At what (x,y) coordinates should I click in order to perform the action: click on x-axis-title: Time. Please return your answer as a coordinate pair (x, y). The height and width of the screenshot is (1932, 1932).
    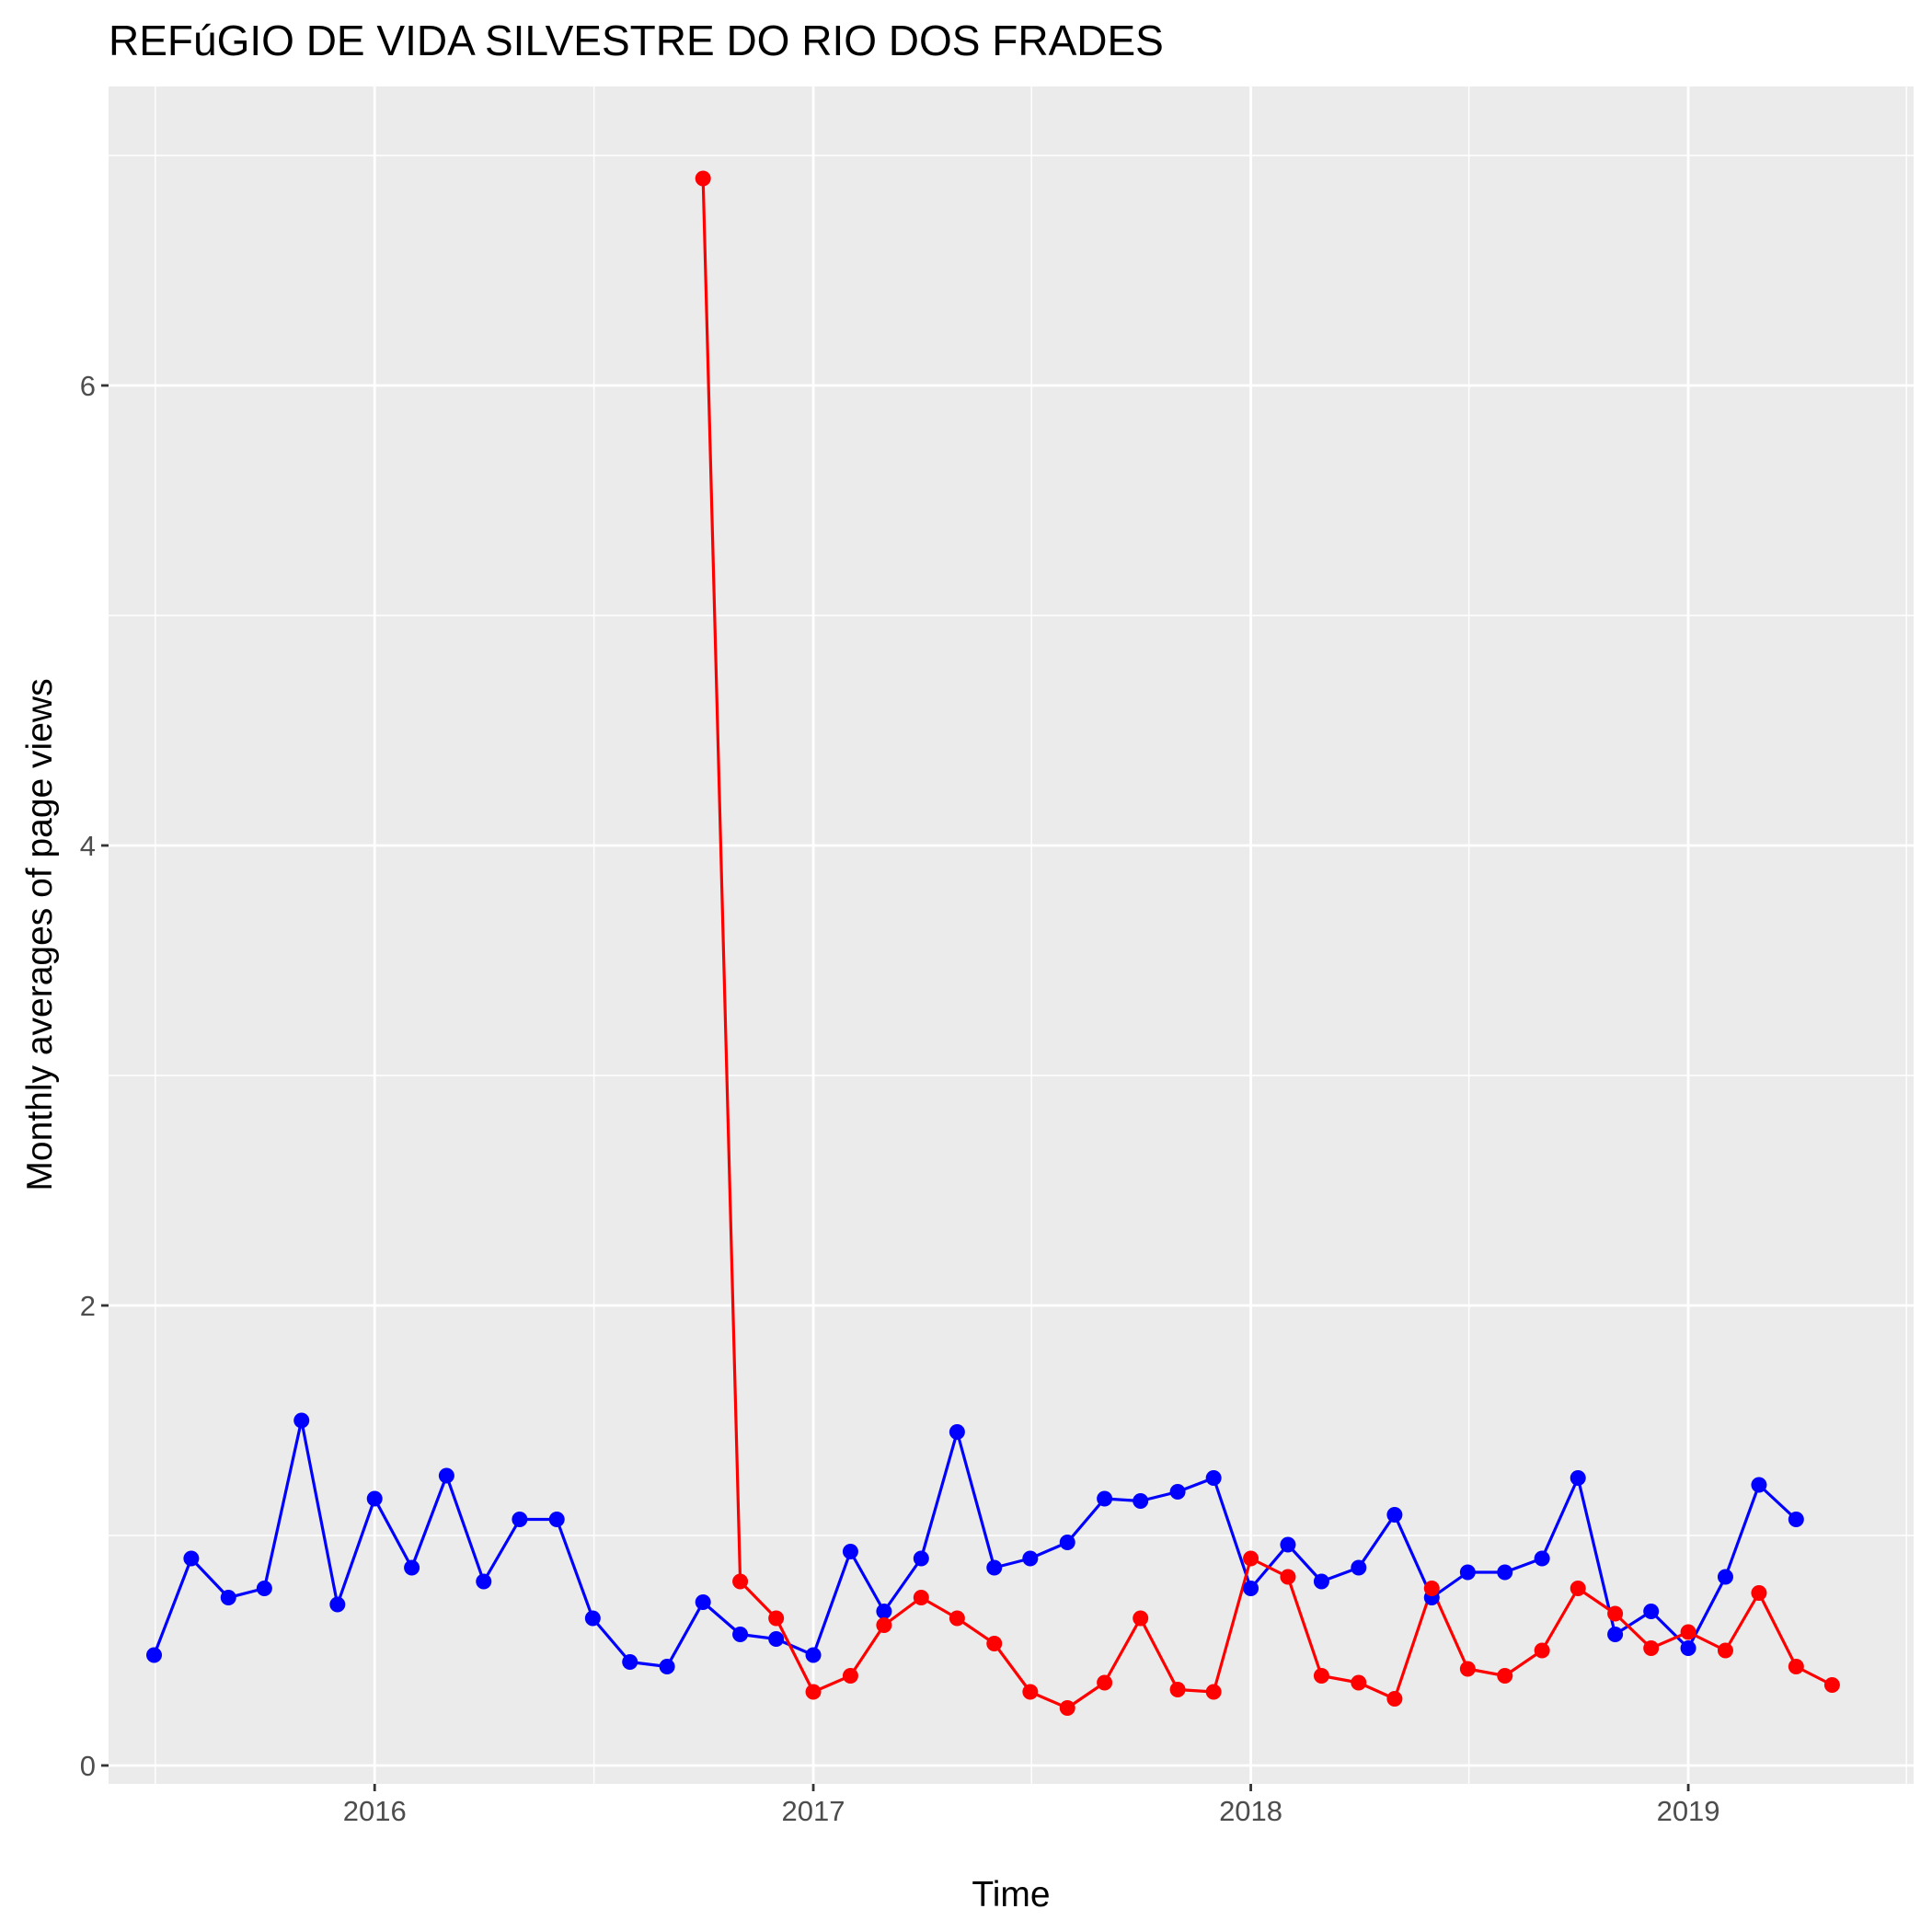
    Looking at the image, I should click on (1011, 1895).